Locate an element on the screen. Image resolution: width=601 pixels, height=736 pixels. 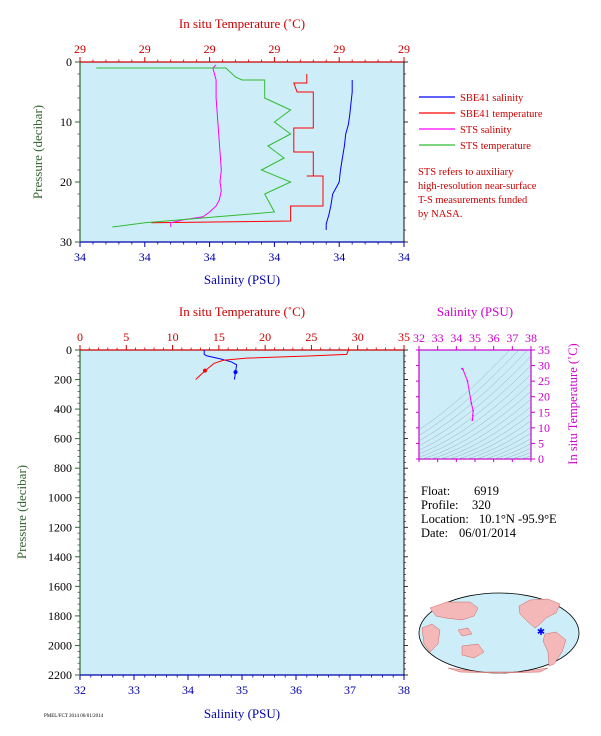
ts-top-tick-label: 34 is located at coordinates (456, 338).